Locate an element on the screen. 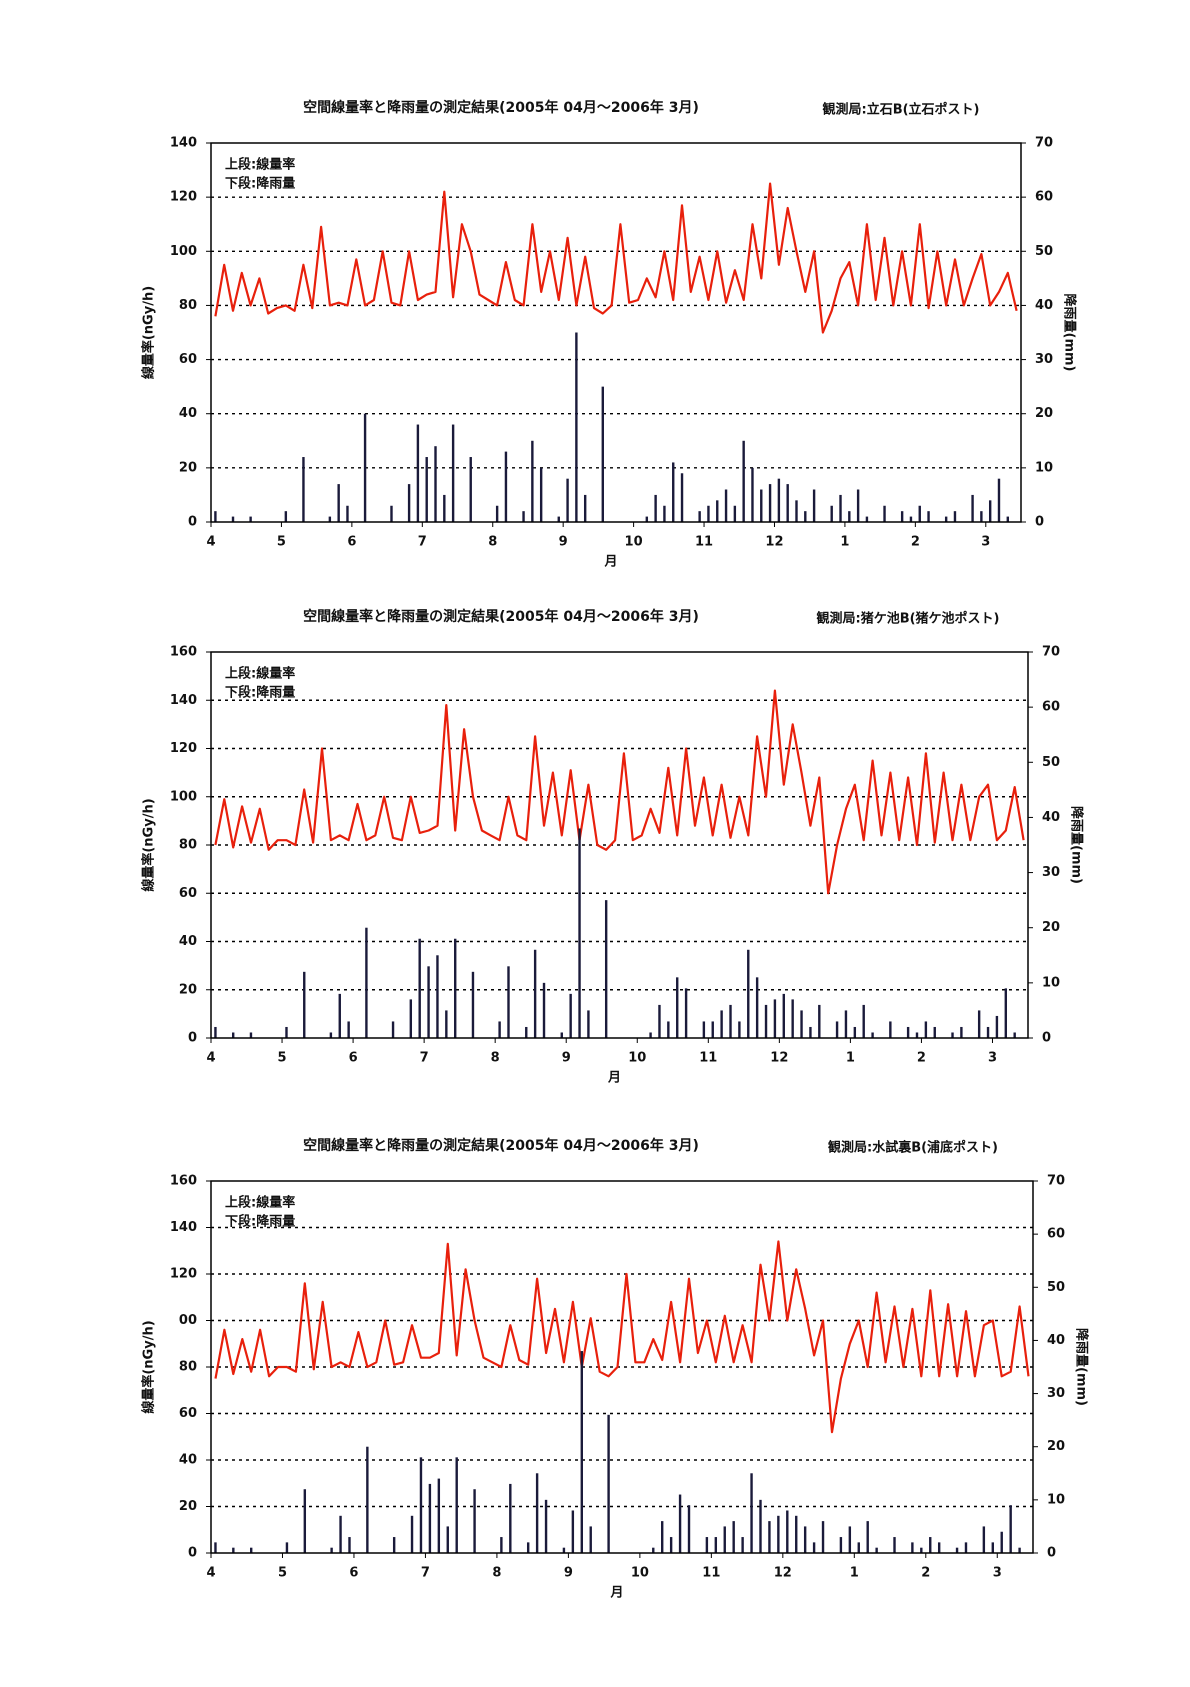 The height and width of the screenshot is (1687, 1190). chart-title: 空間線量率と降雨量の測定結果(2005年 04月～2006年 3月) is located at coordinates (501, 107).